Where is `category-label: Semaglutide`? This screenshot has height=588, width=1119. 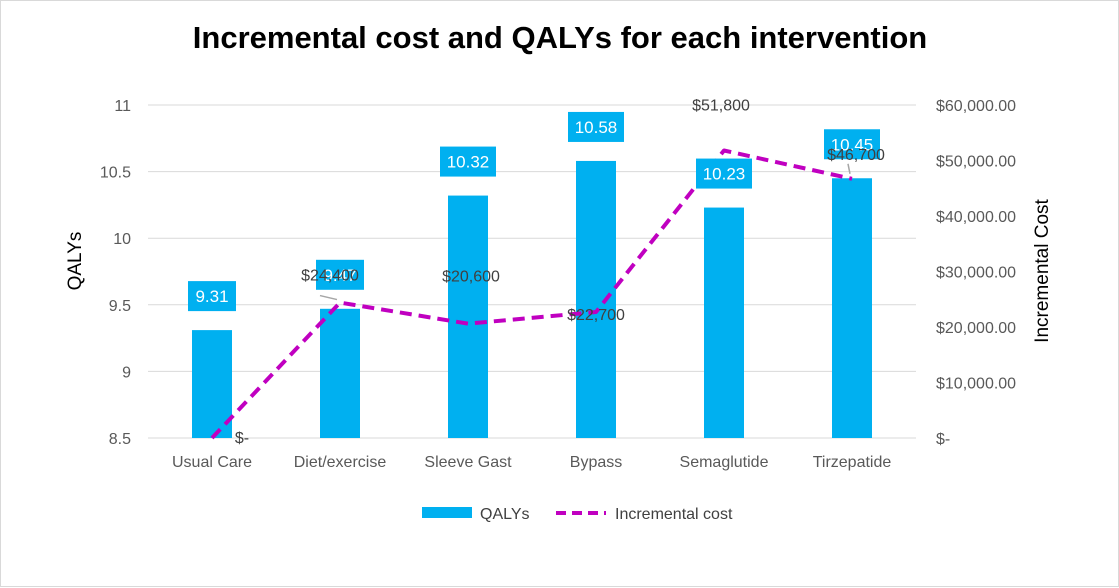 category-label: Semaglutide is located at coordinates (724, 462).